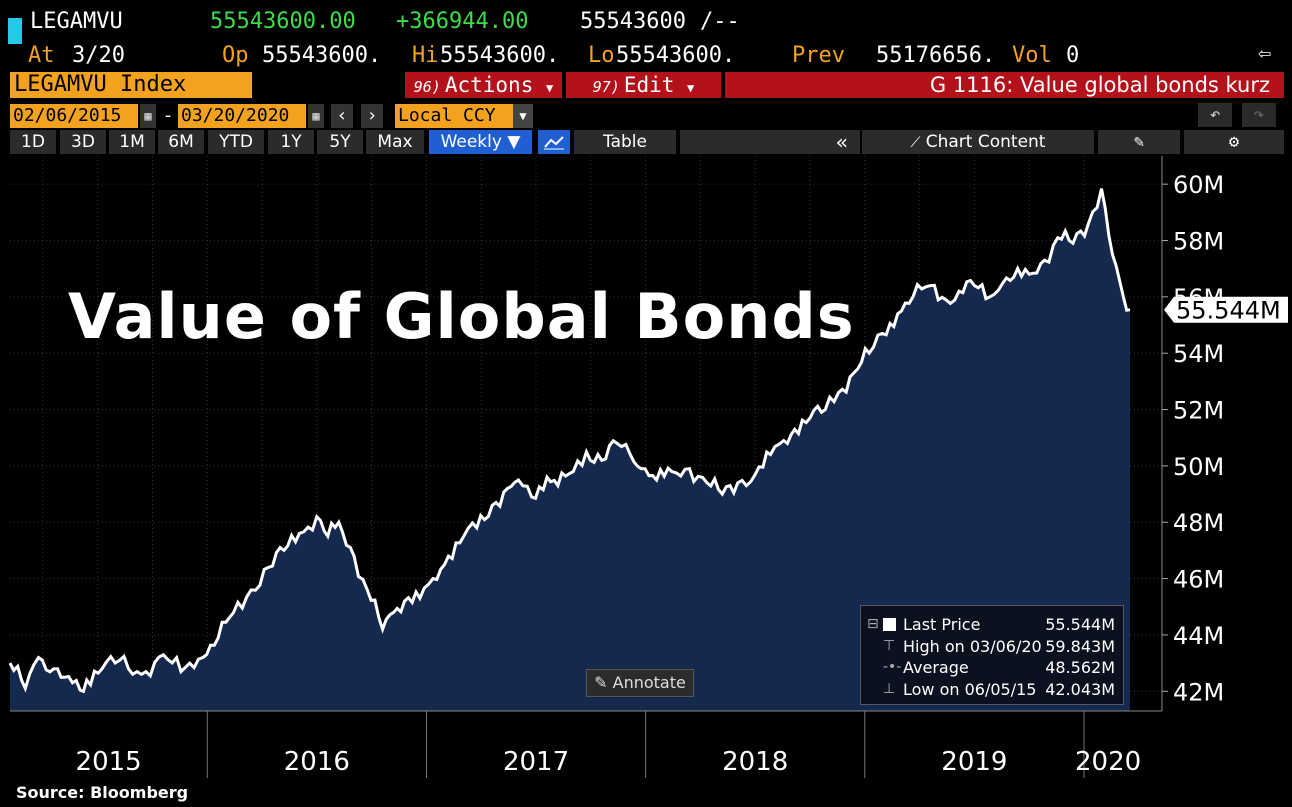  What do you see at coordinates (625, 142) in the screenshot?
I see `table-button: Table` at bounding box center [625, 142].